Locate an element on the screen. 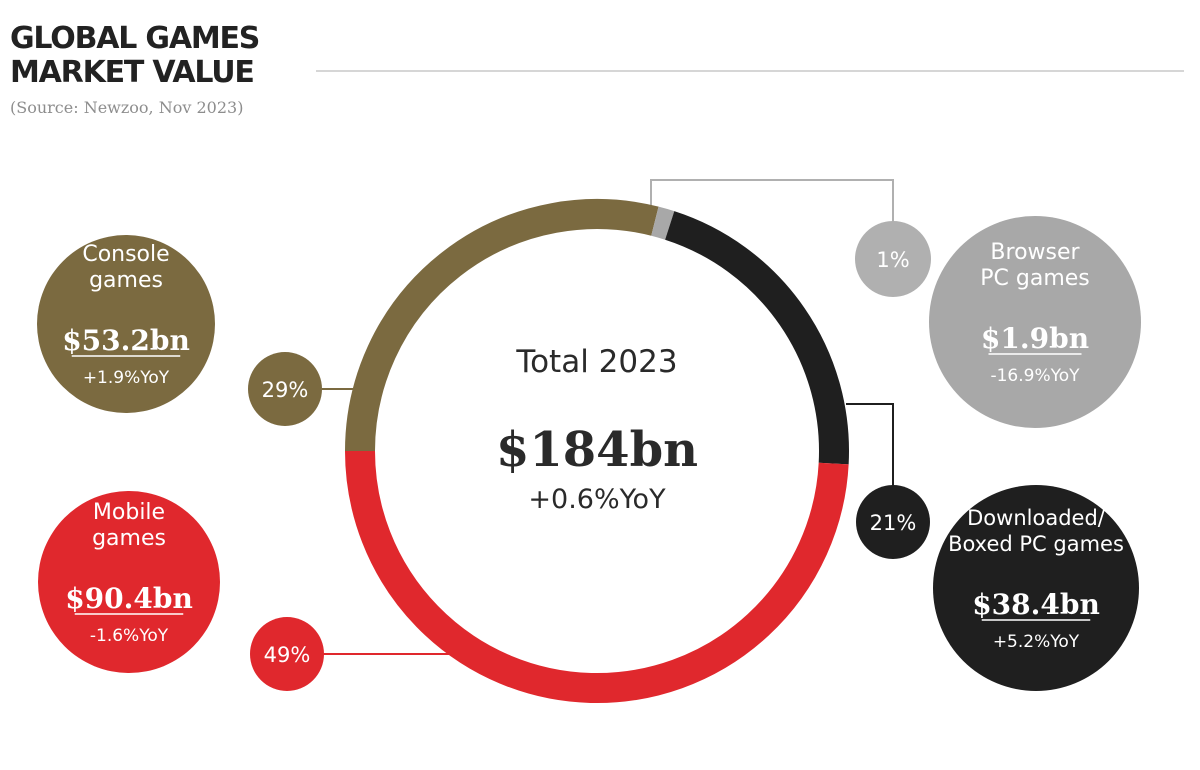  center-yoy: +0.6%YoY is located at coordinates (597, 499).